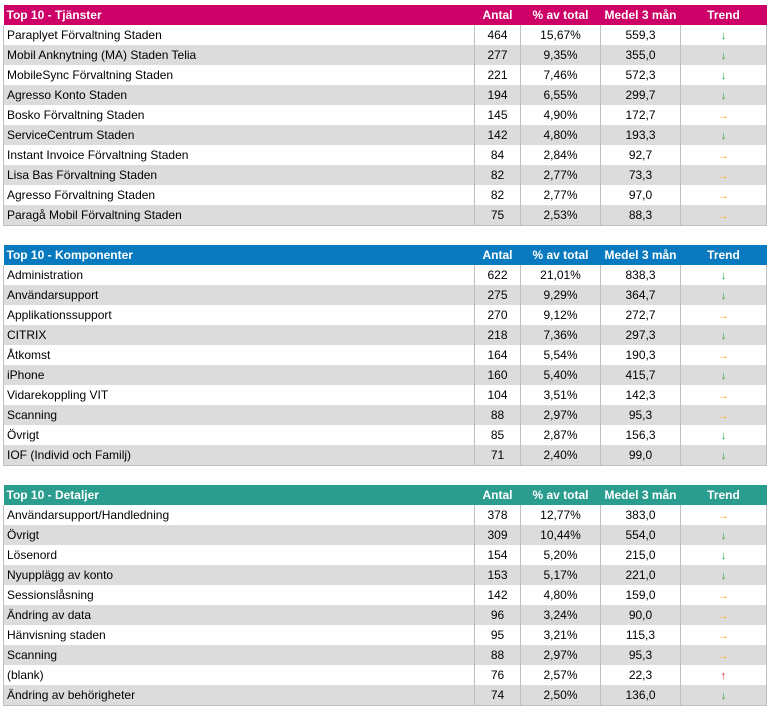  Describe the element at coordinates (640, 655) in the screenshot. I see `row-medel: 95,3` at that location.